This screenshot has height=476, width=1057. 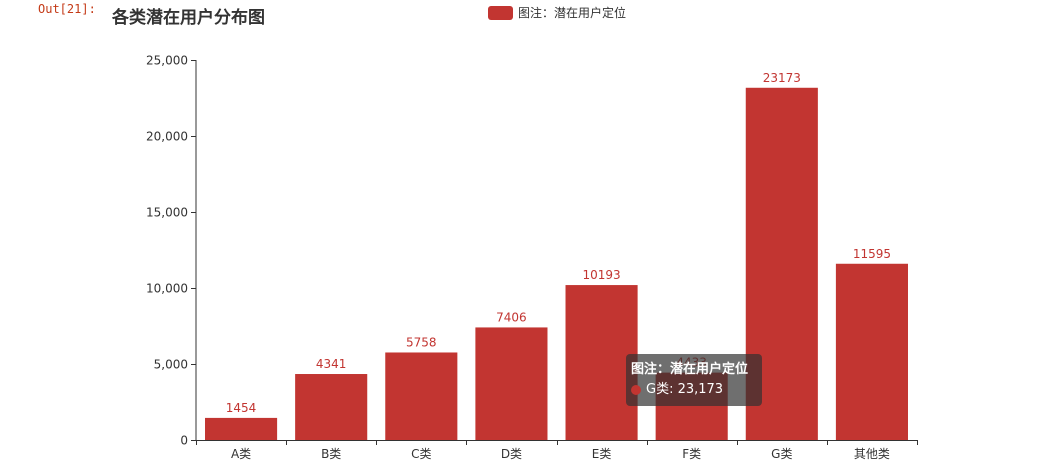 What do you see at coordinates (511, 454) in the screenshot?
I see `x-tick-label: D类` at bounding box center [511, 454].